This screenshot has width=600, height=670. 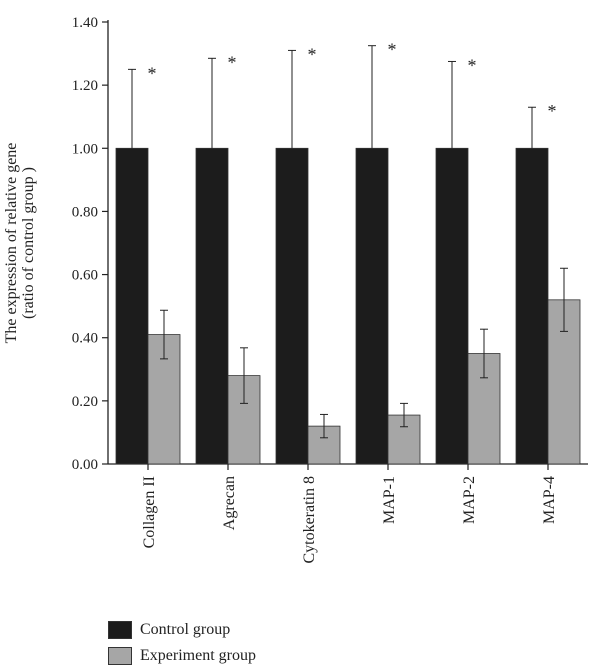 What do you see at coordinates (389, 500) in the screenshot?
I see `x-tick-label: MAP-1` at bounding box center [389, 500].